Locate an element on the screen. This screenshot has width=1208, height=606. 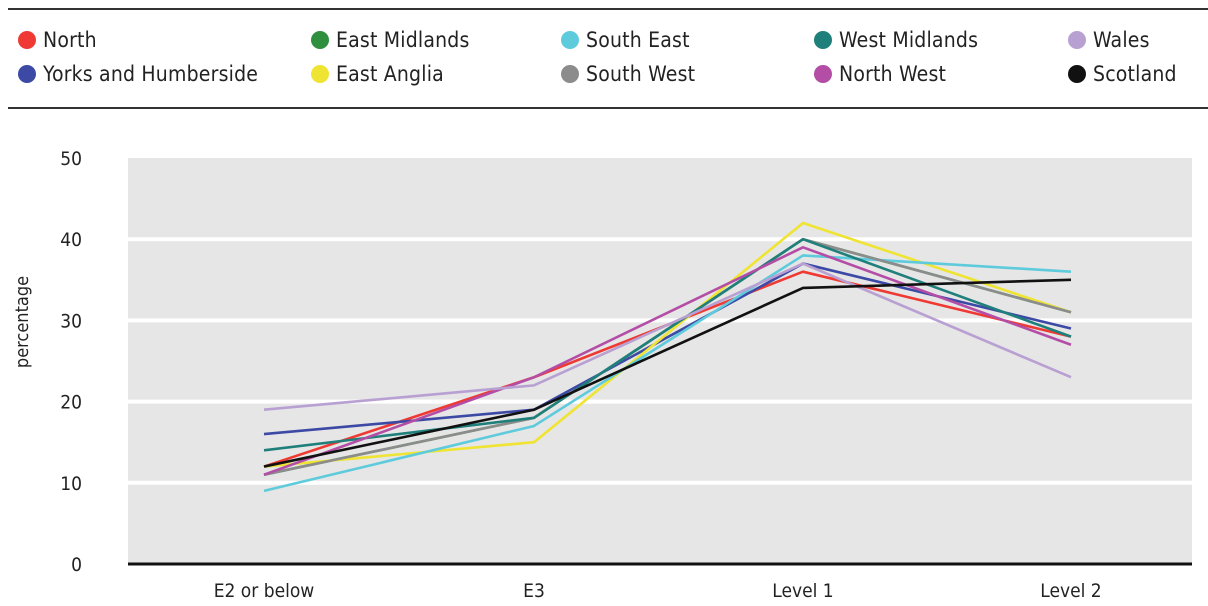
y-tick-label: 30 is located at coordinates (71, 321).